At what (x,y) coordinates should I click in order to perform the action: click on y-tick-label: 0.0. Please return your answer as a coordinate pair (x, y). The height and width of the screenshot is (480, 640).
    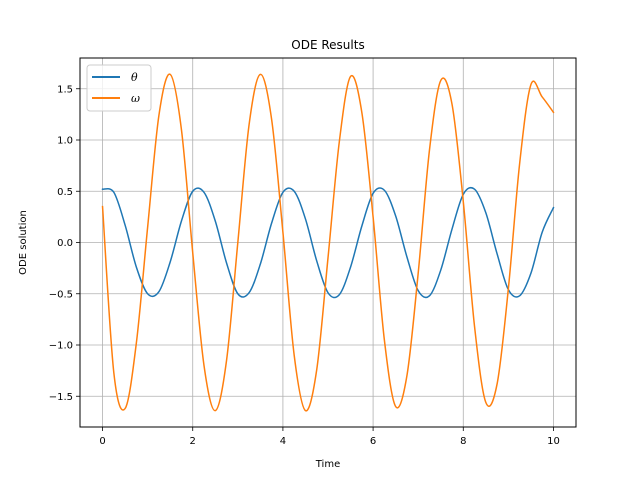
    Looking at the image, I should click on (65, 243).